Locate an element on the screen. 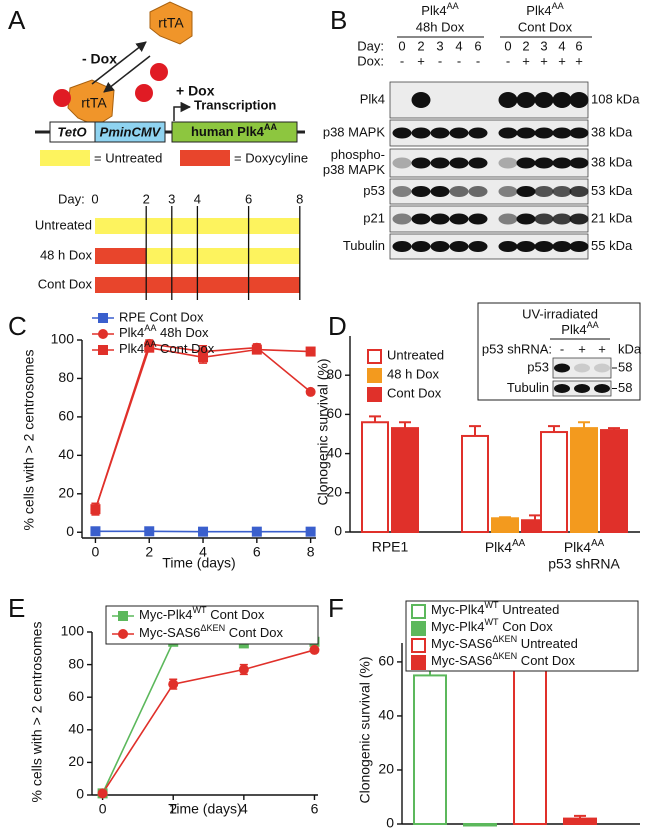  legend-label: Plk4AA 48h Dox is located at coordinates (164, 331).